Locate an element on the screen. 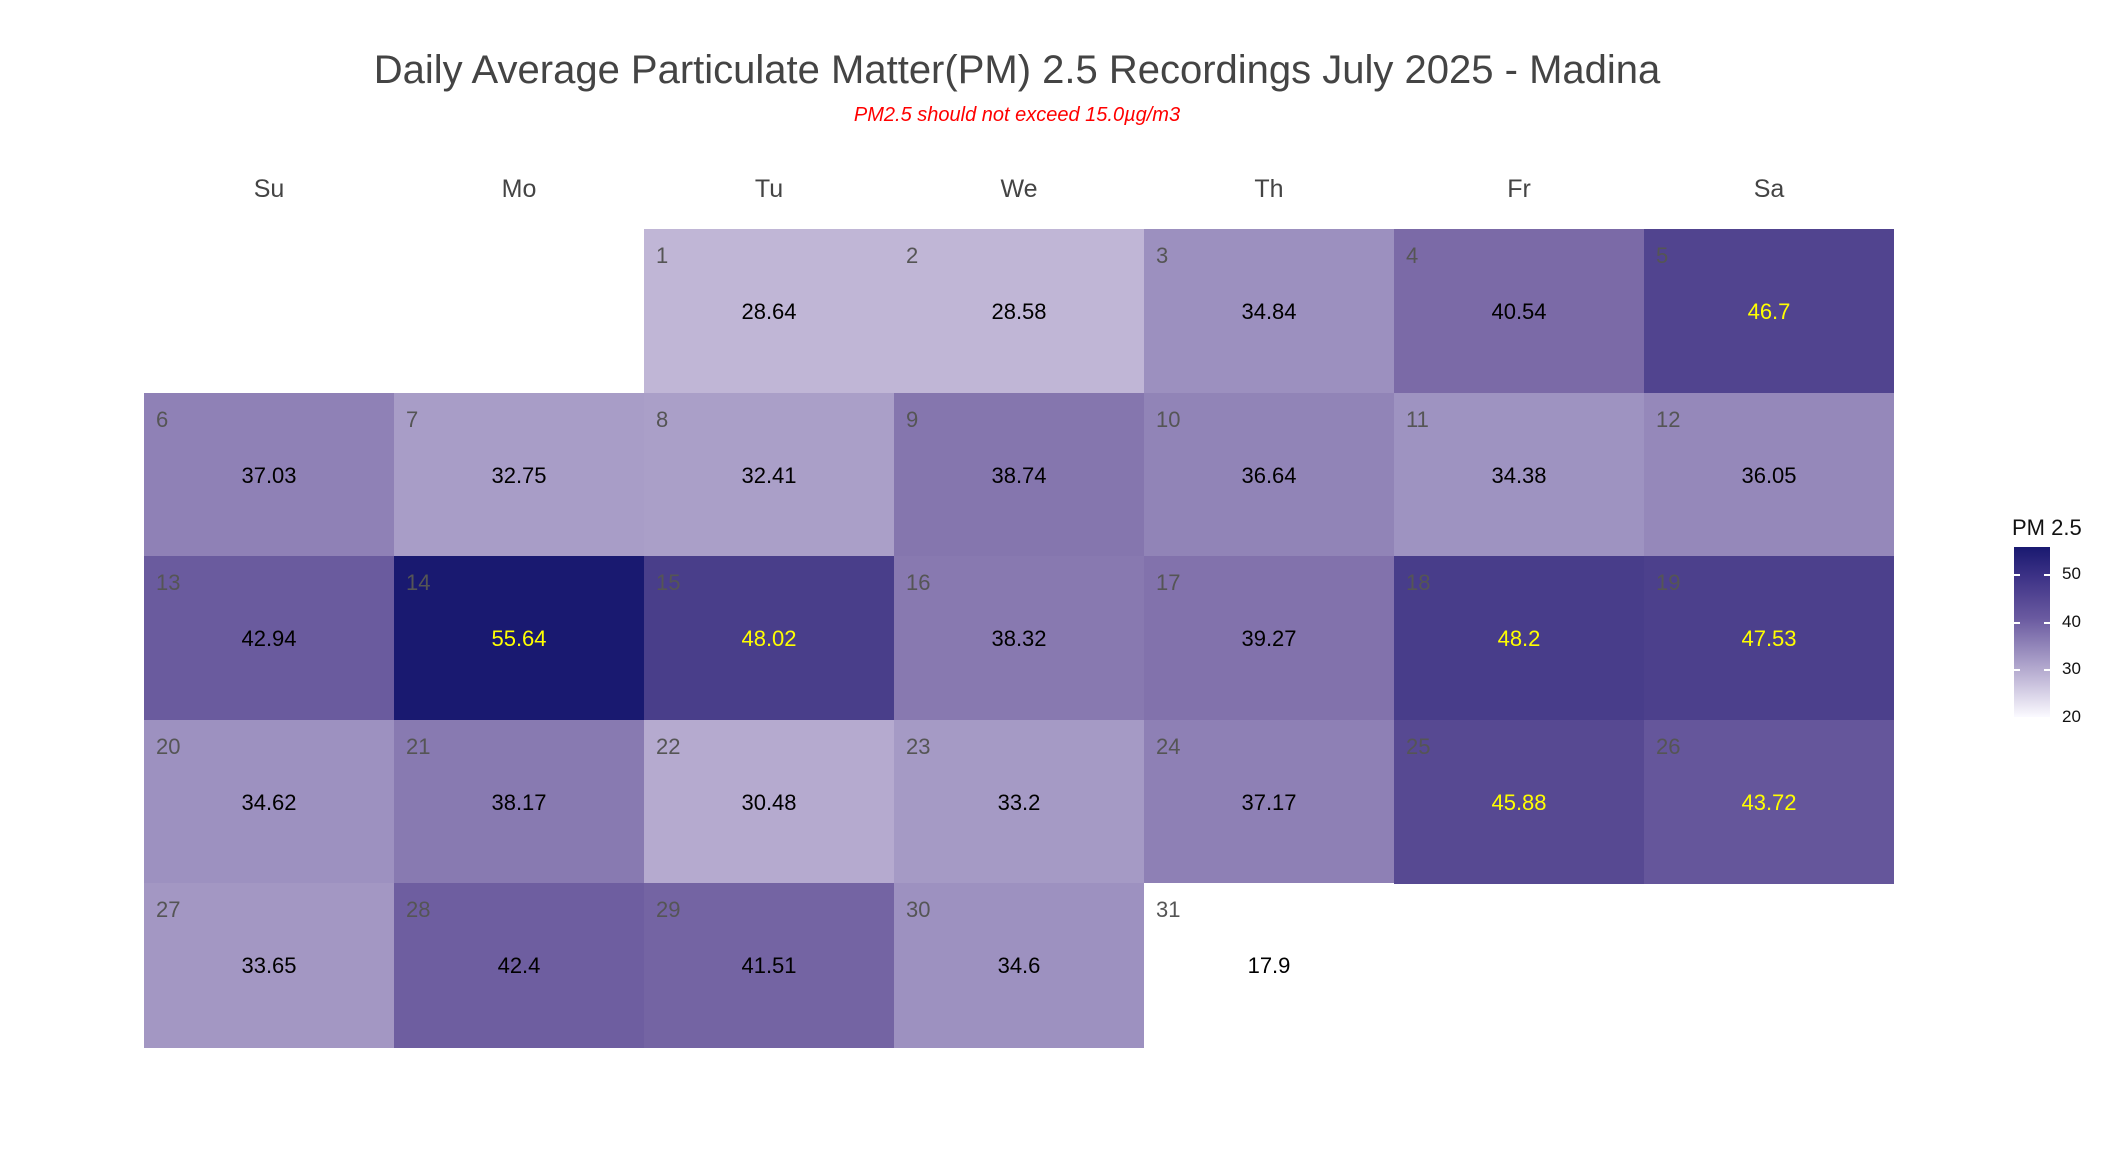  value-label: 48.2 is located at coordinates (1519, 638).